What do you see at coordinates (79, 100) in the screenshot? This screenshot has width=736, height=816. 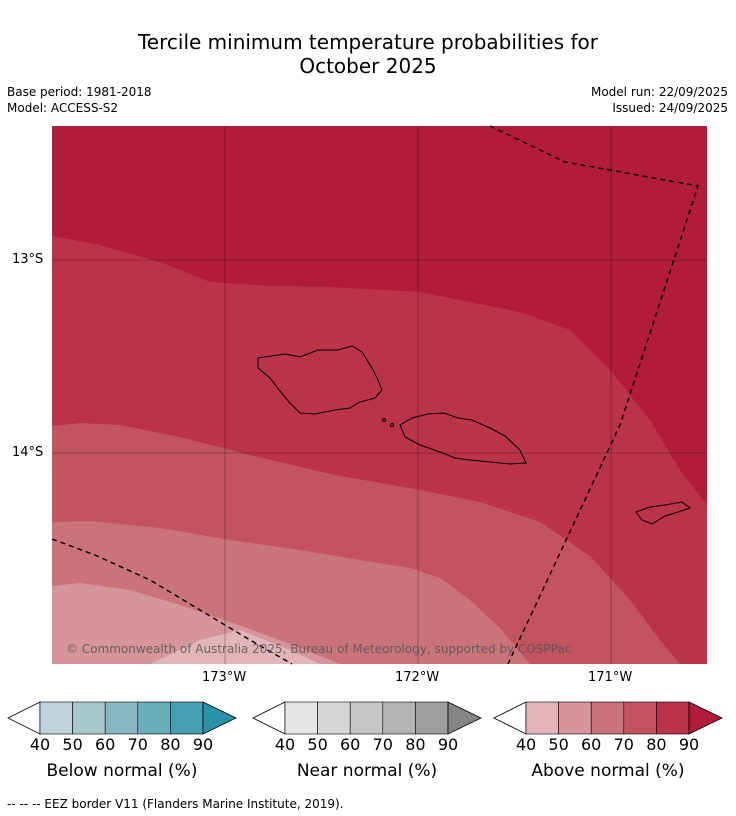 I see `meta-left: Base period: 1981-2018 Model: ACCESS-S2` at bounding box center [79, 100].